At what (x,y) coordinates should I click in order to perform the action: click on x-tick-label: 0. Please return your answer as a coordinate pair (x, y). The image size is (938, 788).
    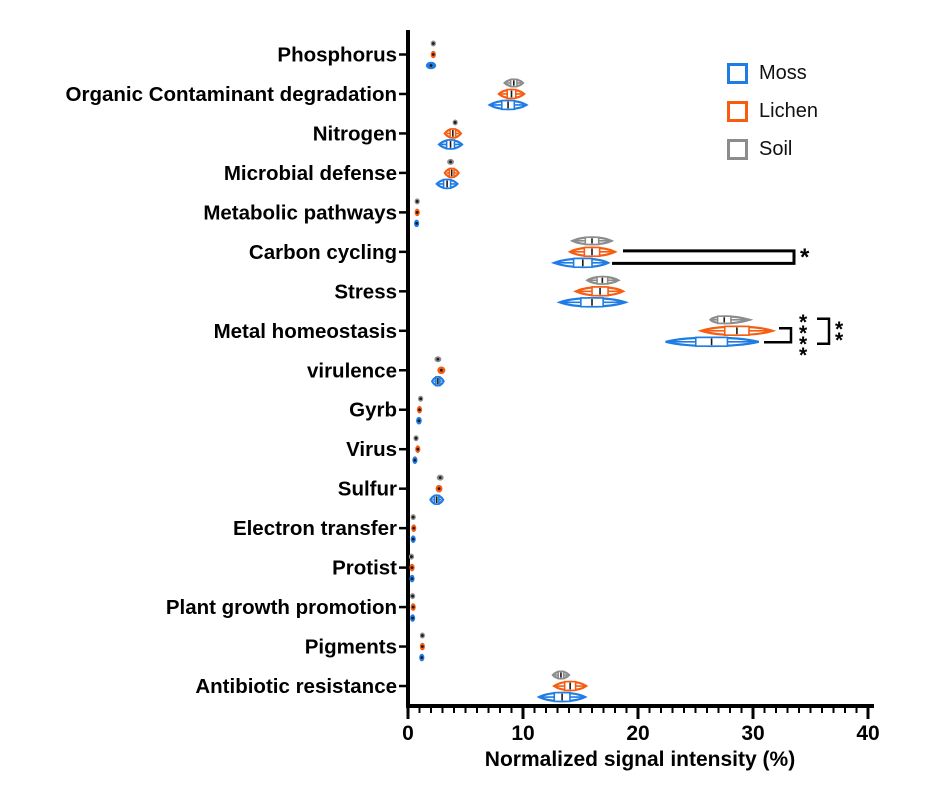
    Looking at the image, I should click on (408, 733).